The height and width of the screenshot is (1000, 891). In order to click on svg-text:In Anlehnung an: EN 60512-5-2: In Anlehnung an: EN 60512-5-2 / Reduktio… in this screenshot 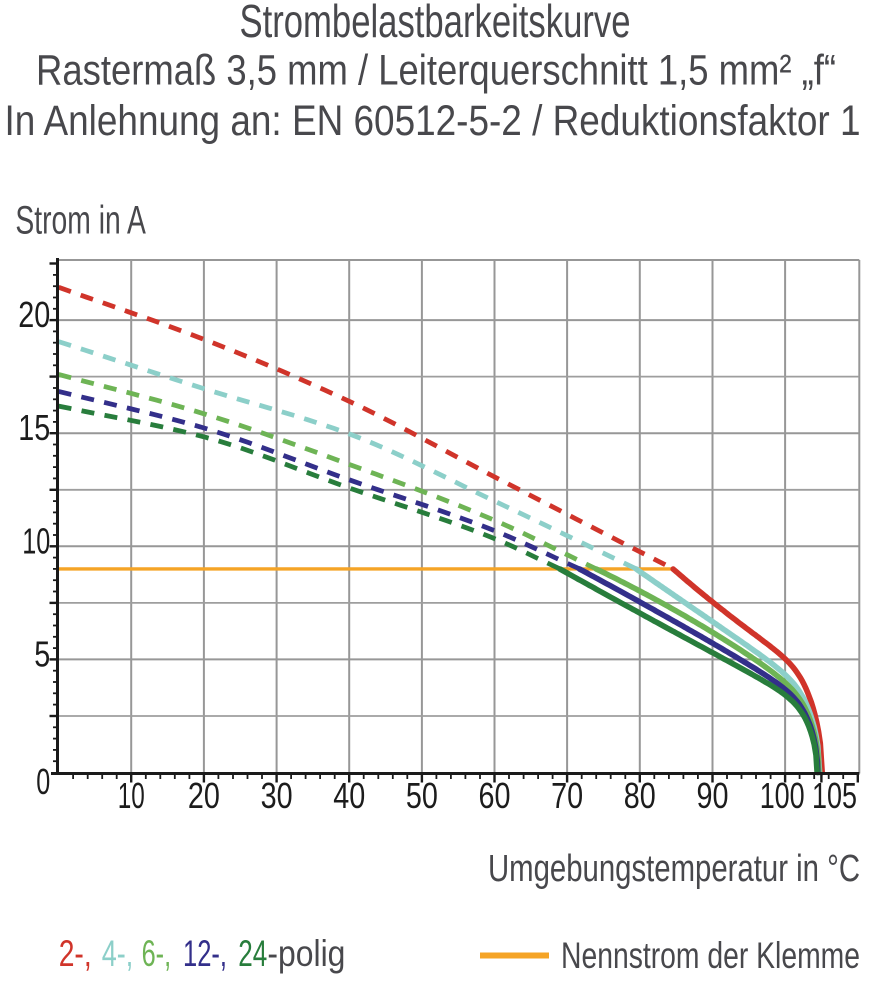, I will do `click(433, 121)`.